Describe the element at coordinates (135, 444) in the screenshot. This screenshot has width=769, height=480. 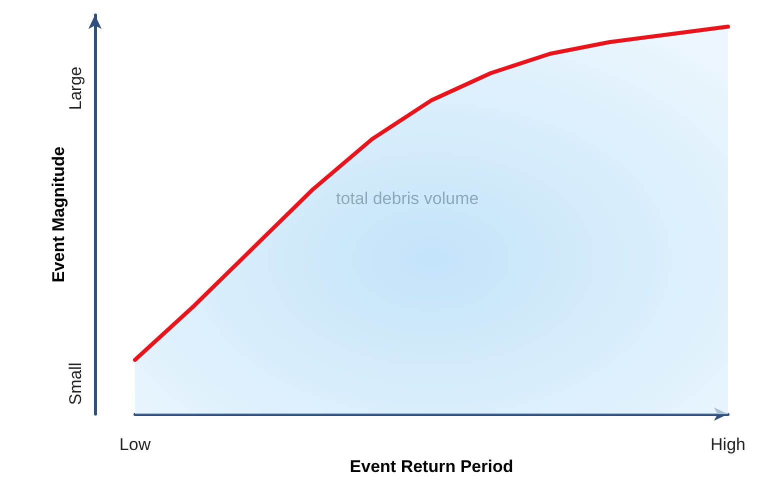
I see `x-tick-label: Low` at that location.